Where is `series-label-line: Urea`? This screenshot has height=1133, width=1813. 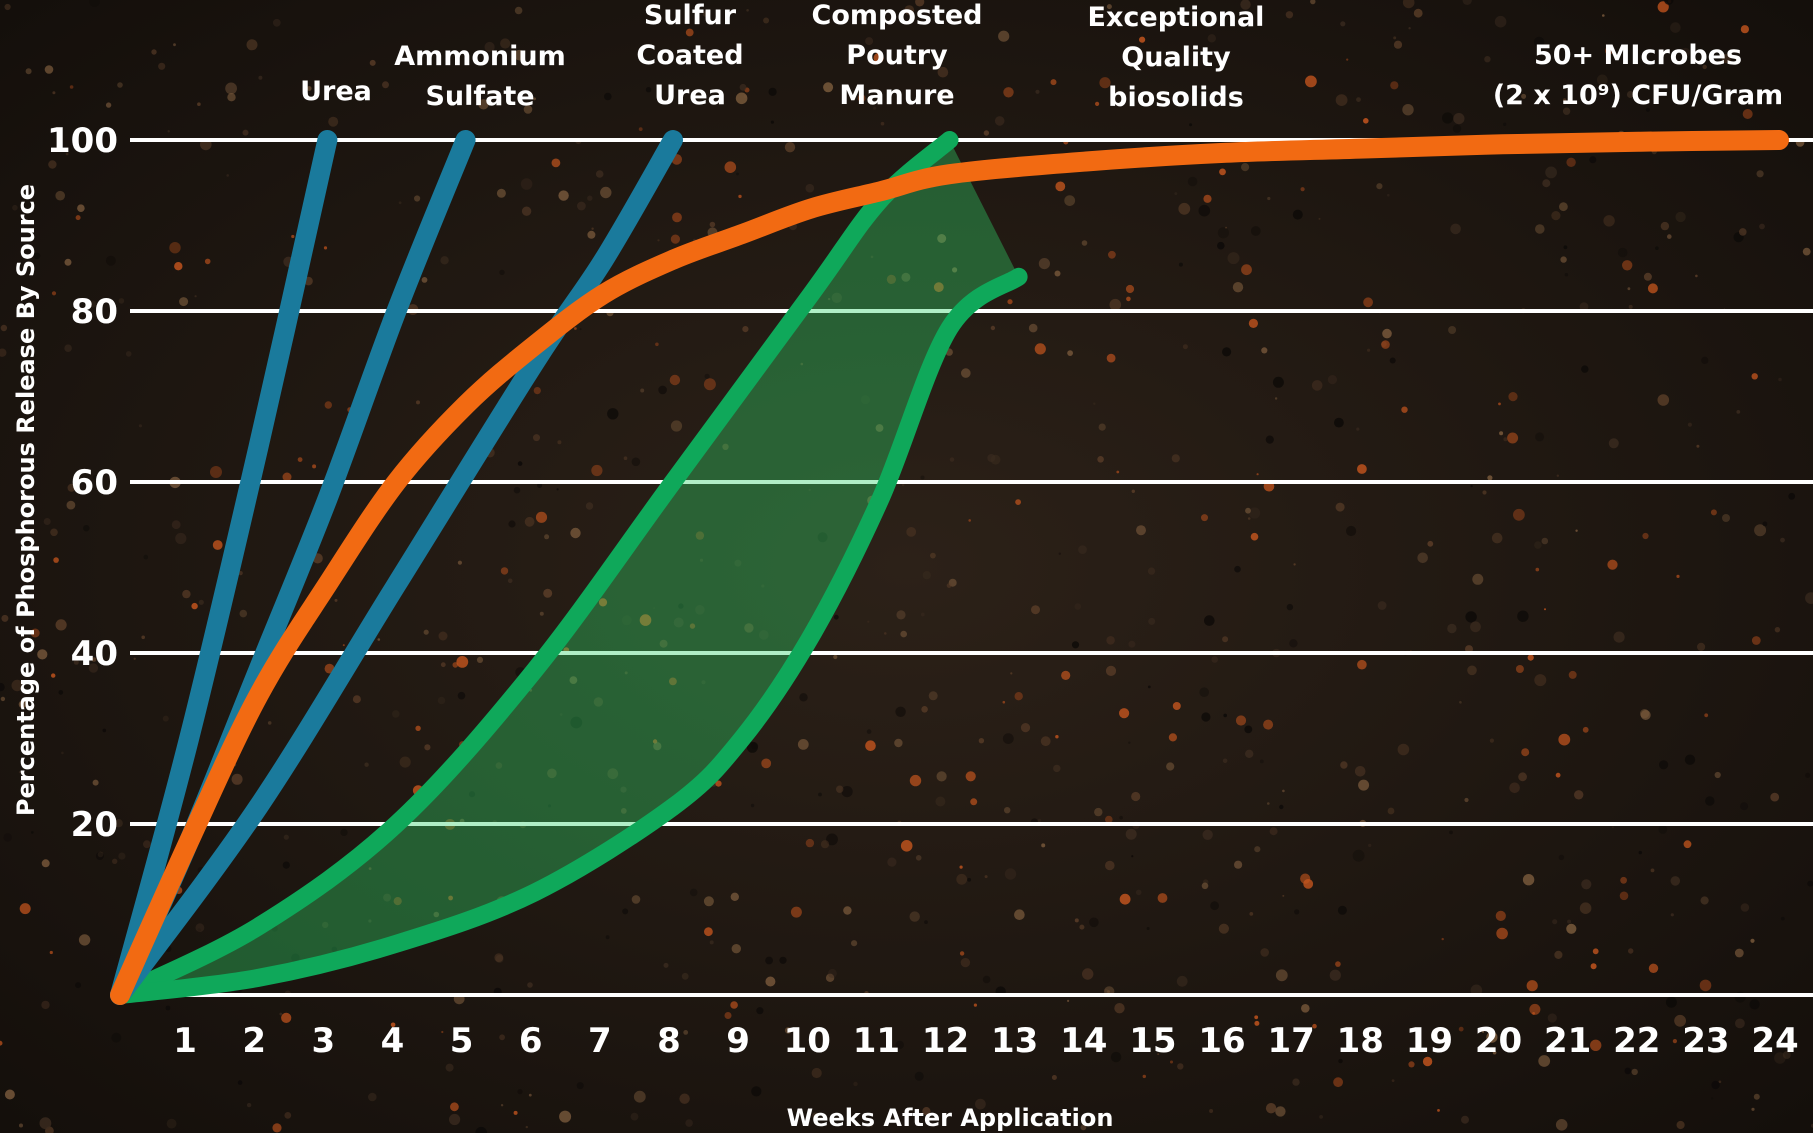
series-label-line: Urea is located at coordinates (336, 91).